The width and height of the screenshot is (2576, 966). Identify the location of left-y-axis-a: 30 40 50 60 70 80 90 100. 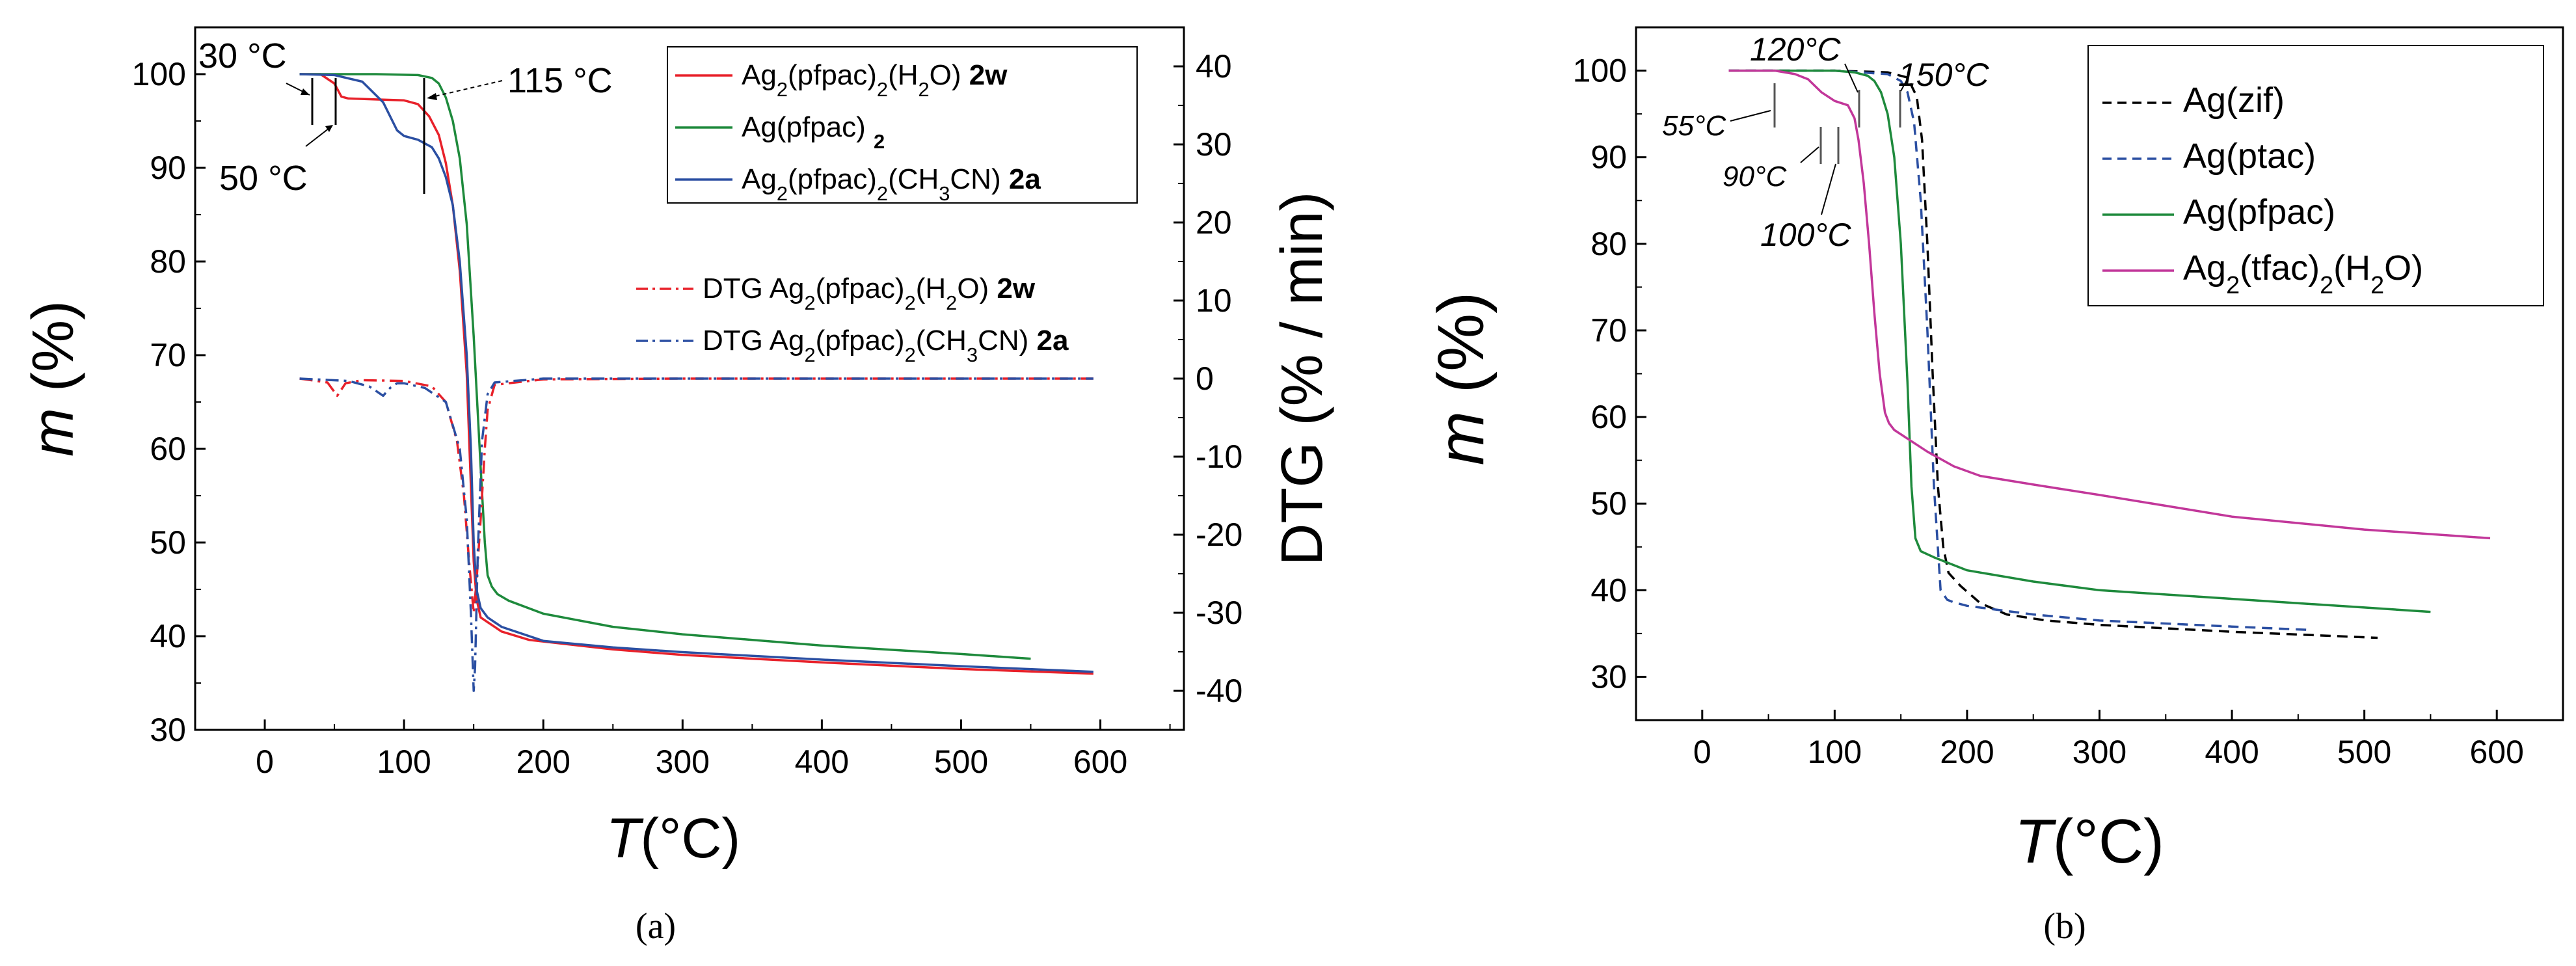
(169, 402).